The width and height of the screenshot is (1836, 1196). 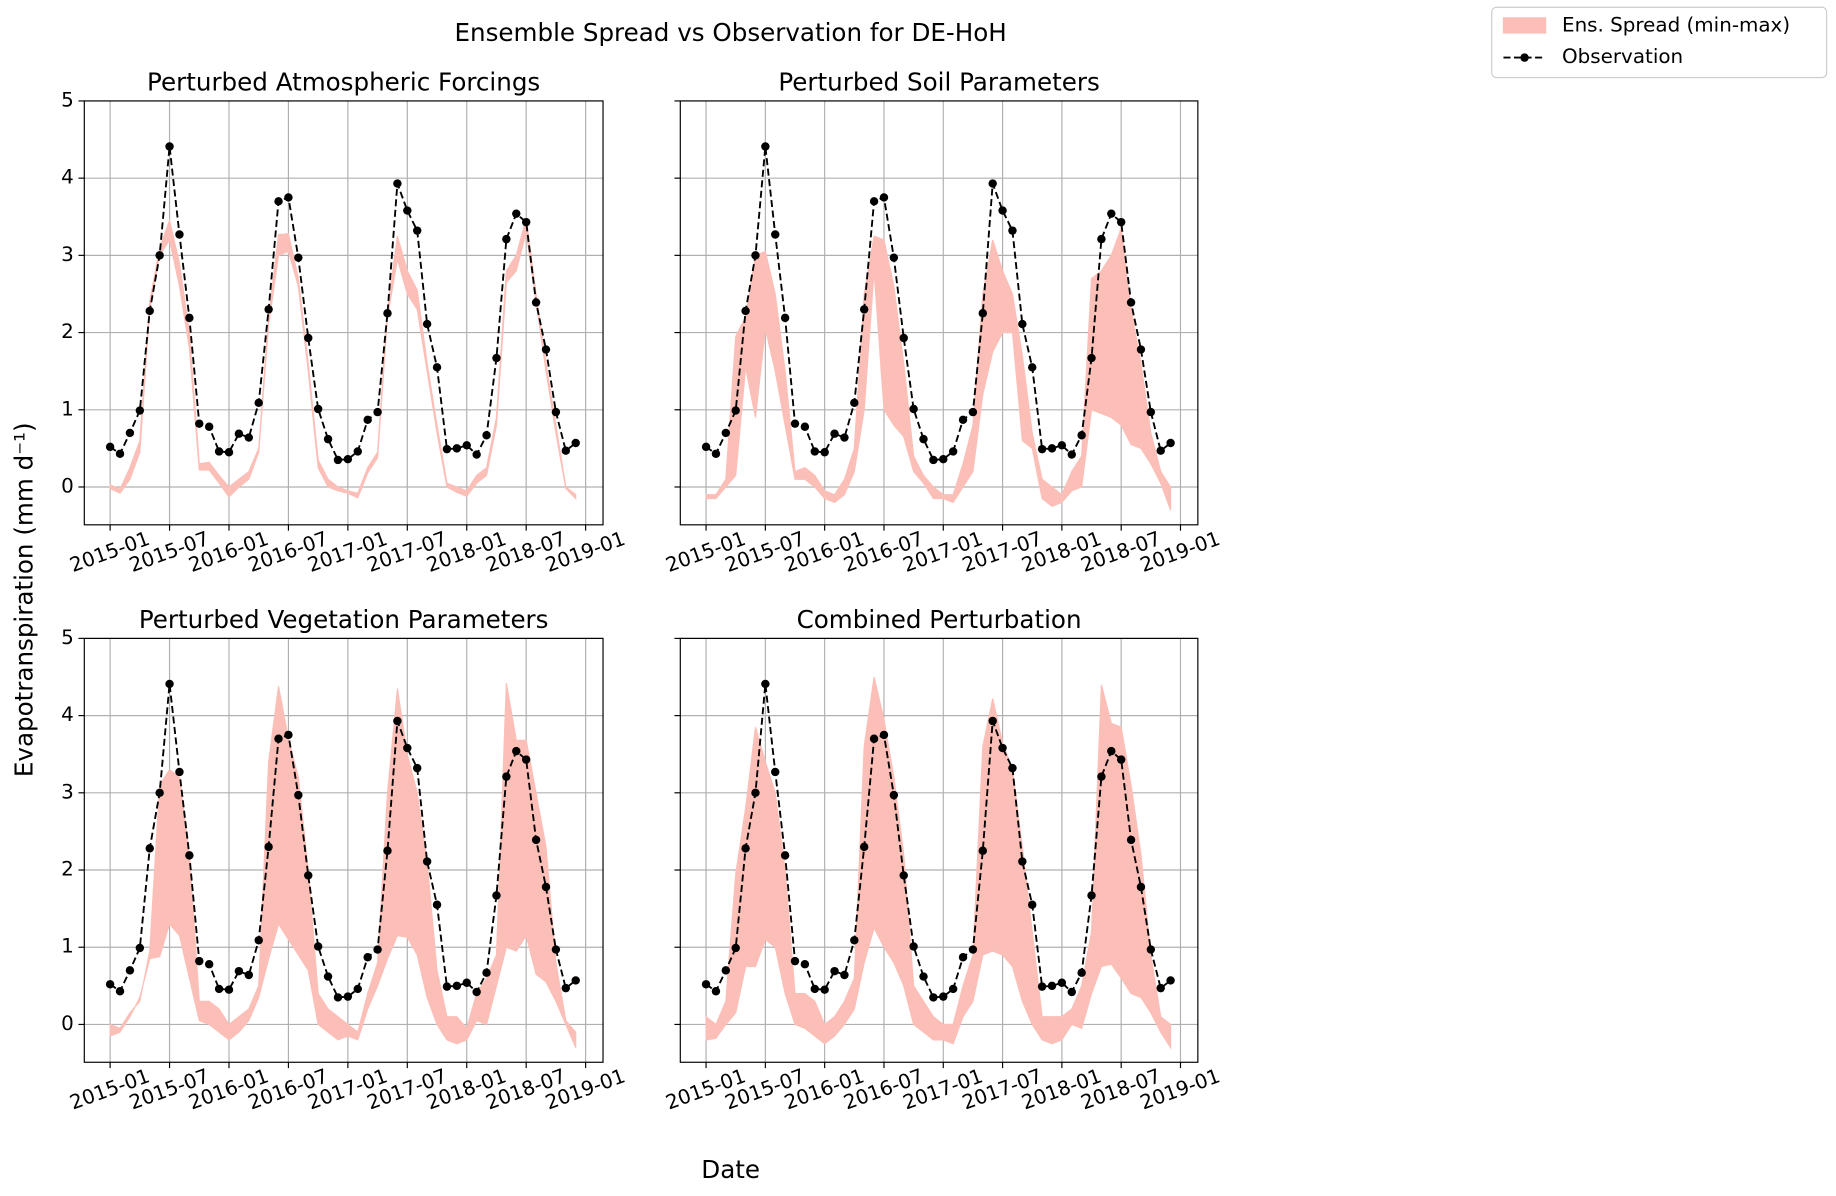 What do you see at coordinates (1622, 56) in the screenshot?
I see `legend-label: Observation` at bounding box center [1622, 56].